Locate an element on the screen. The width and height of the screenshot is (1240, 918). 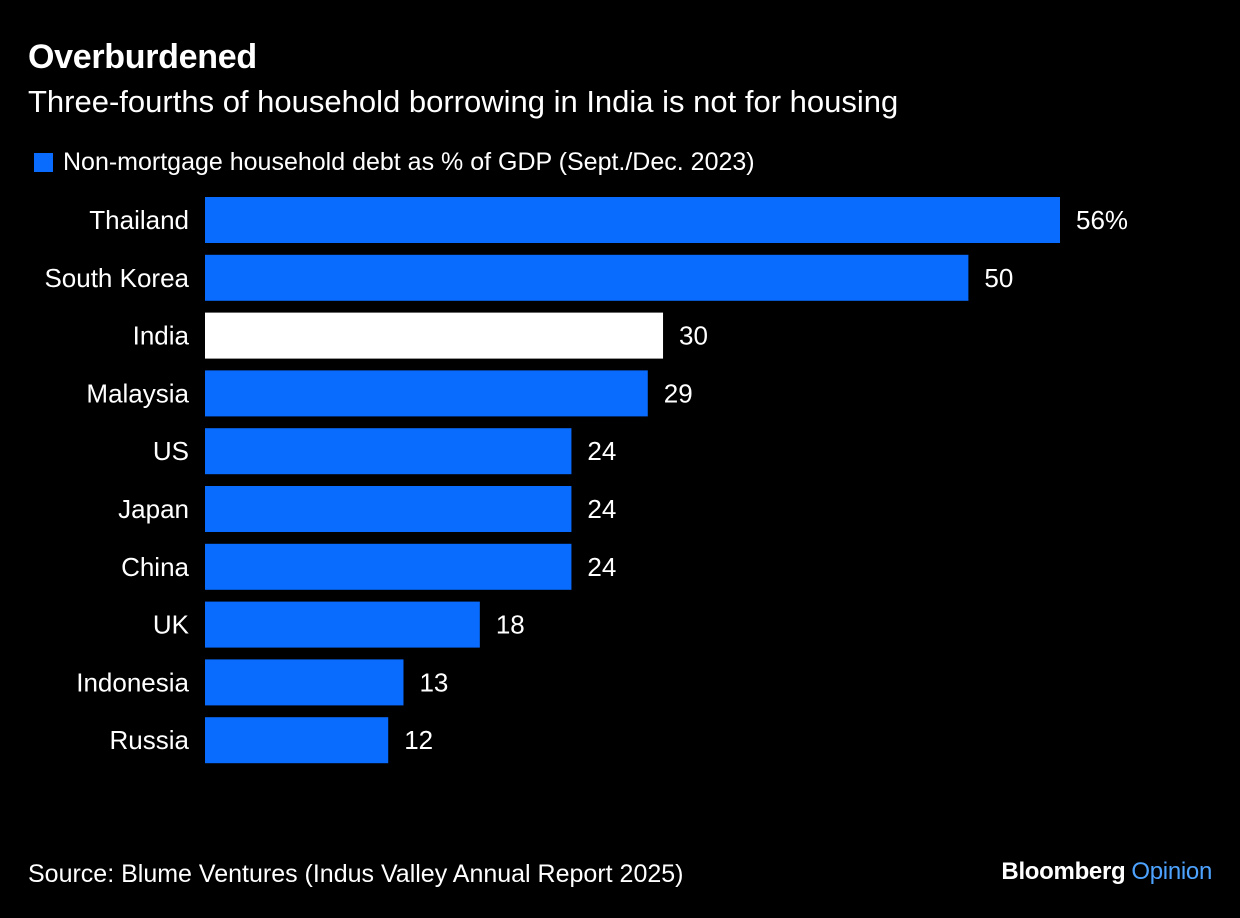
bar-malaysia is located at coordinates (426, 393).